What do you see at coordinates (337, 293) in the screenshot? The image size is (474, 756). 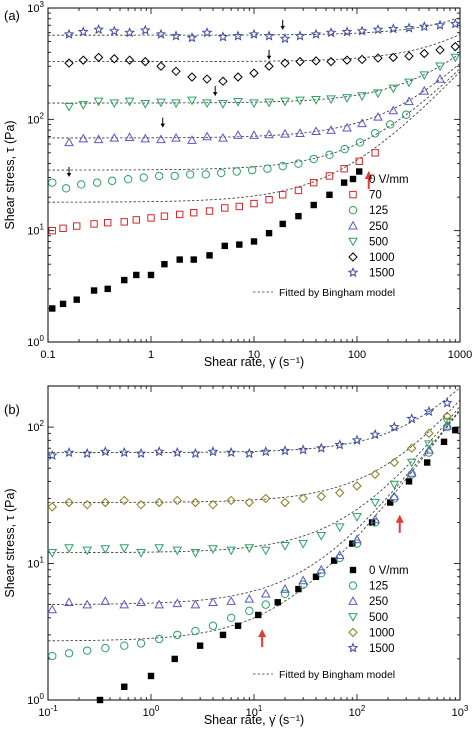 I see `legend-fit-label: Fitted by Bingham model` at bounding box center [337, 293].